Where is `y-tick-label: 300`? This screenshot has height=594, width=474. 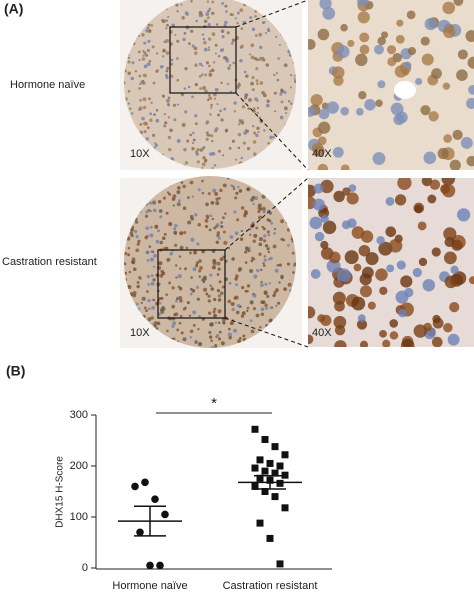 y-tick-label: 300 is located at coordinates (79, 415).